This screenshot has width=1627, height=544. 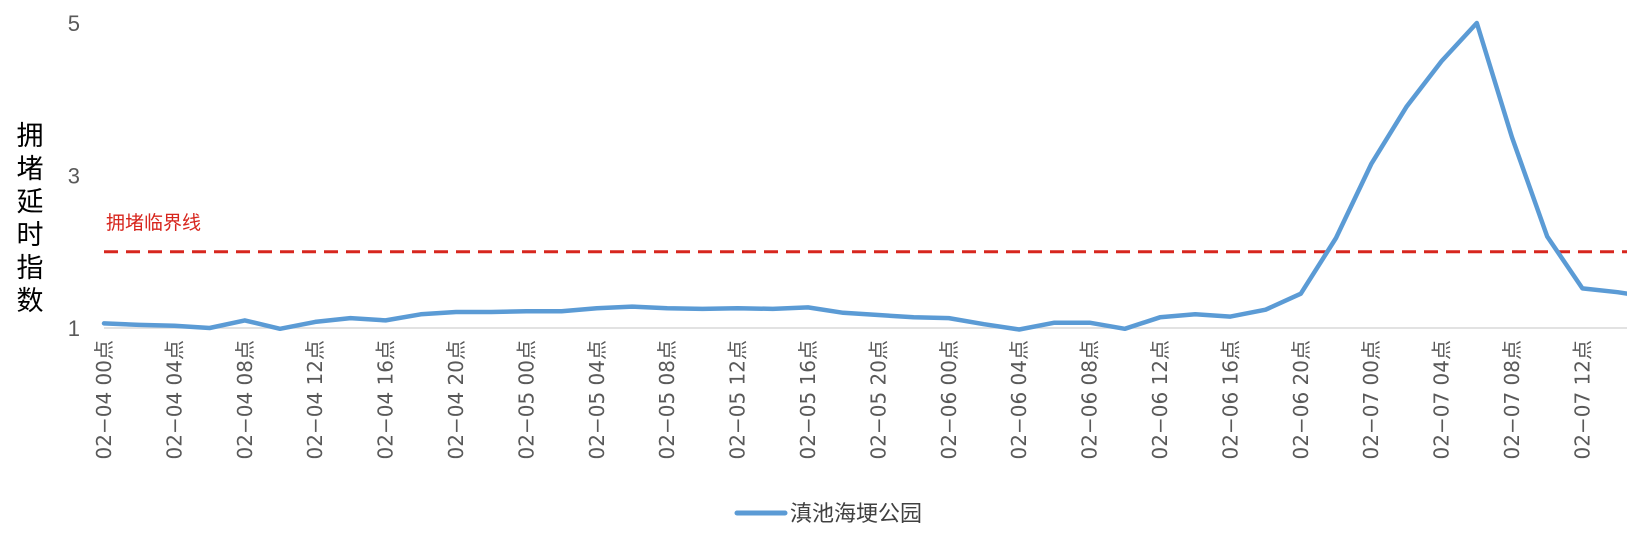 What do you see at coordinates (1230, 399) in the screenshot?
I see `x-tick-label: 02−06 16点` at bounding box center [1230, 399].